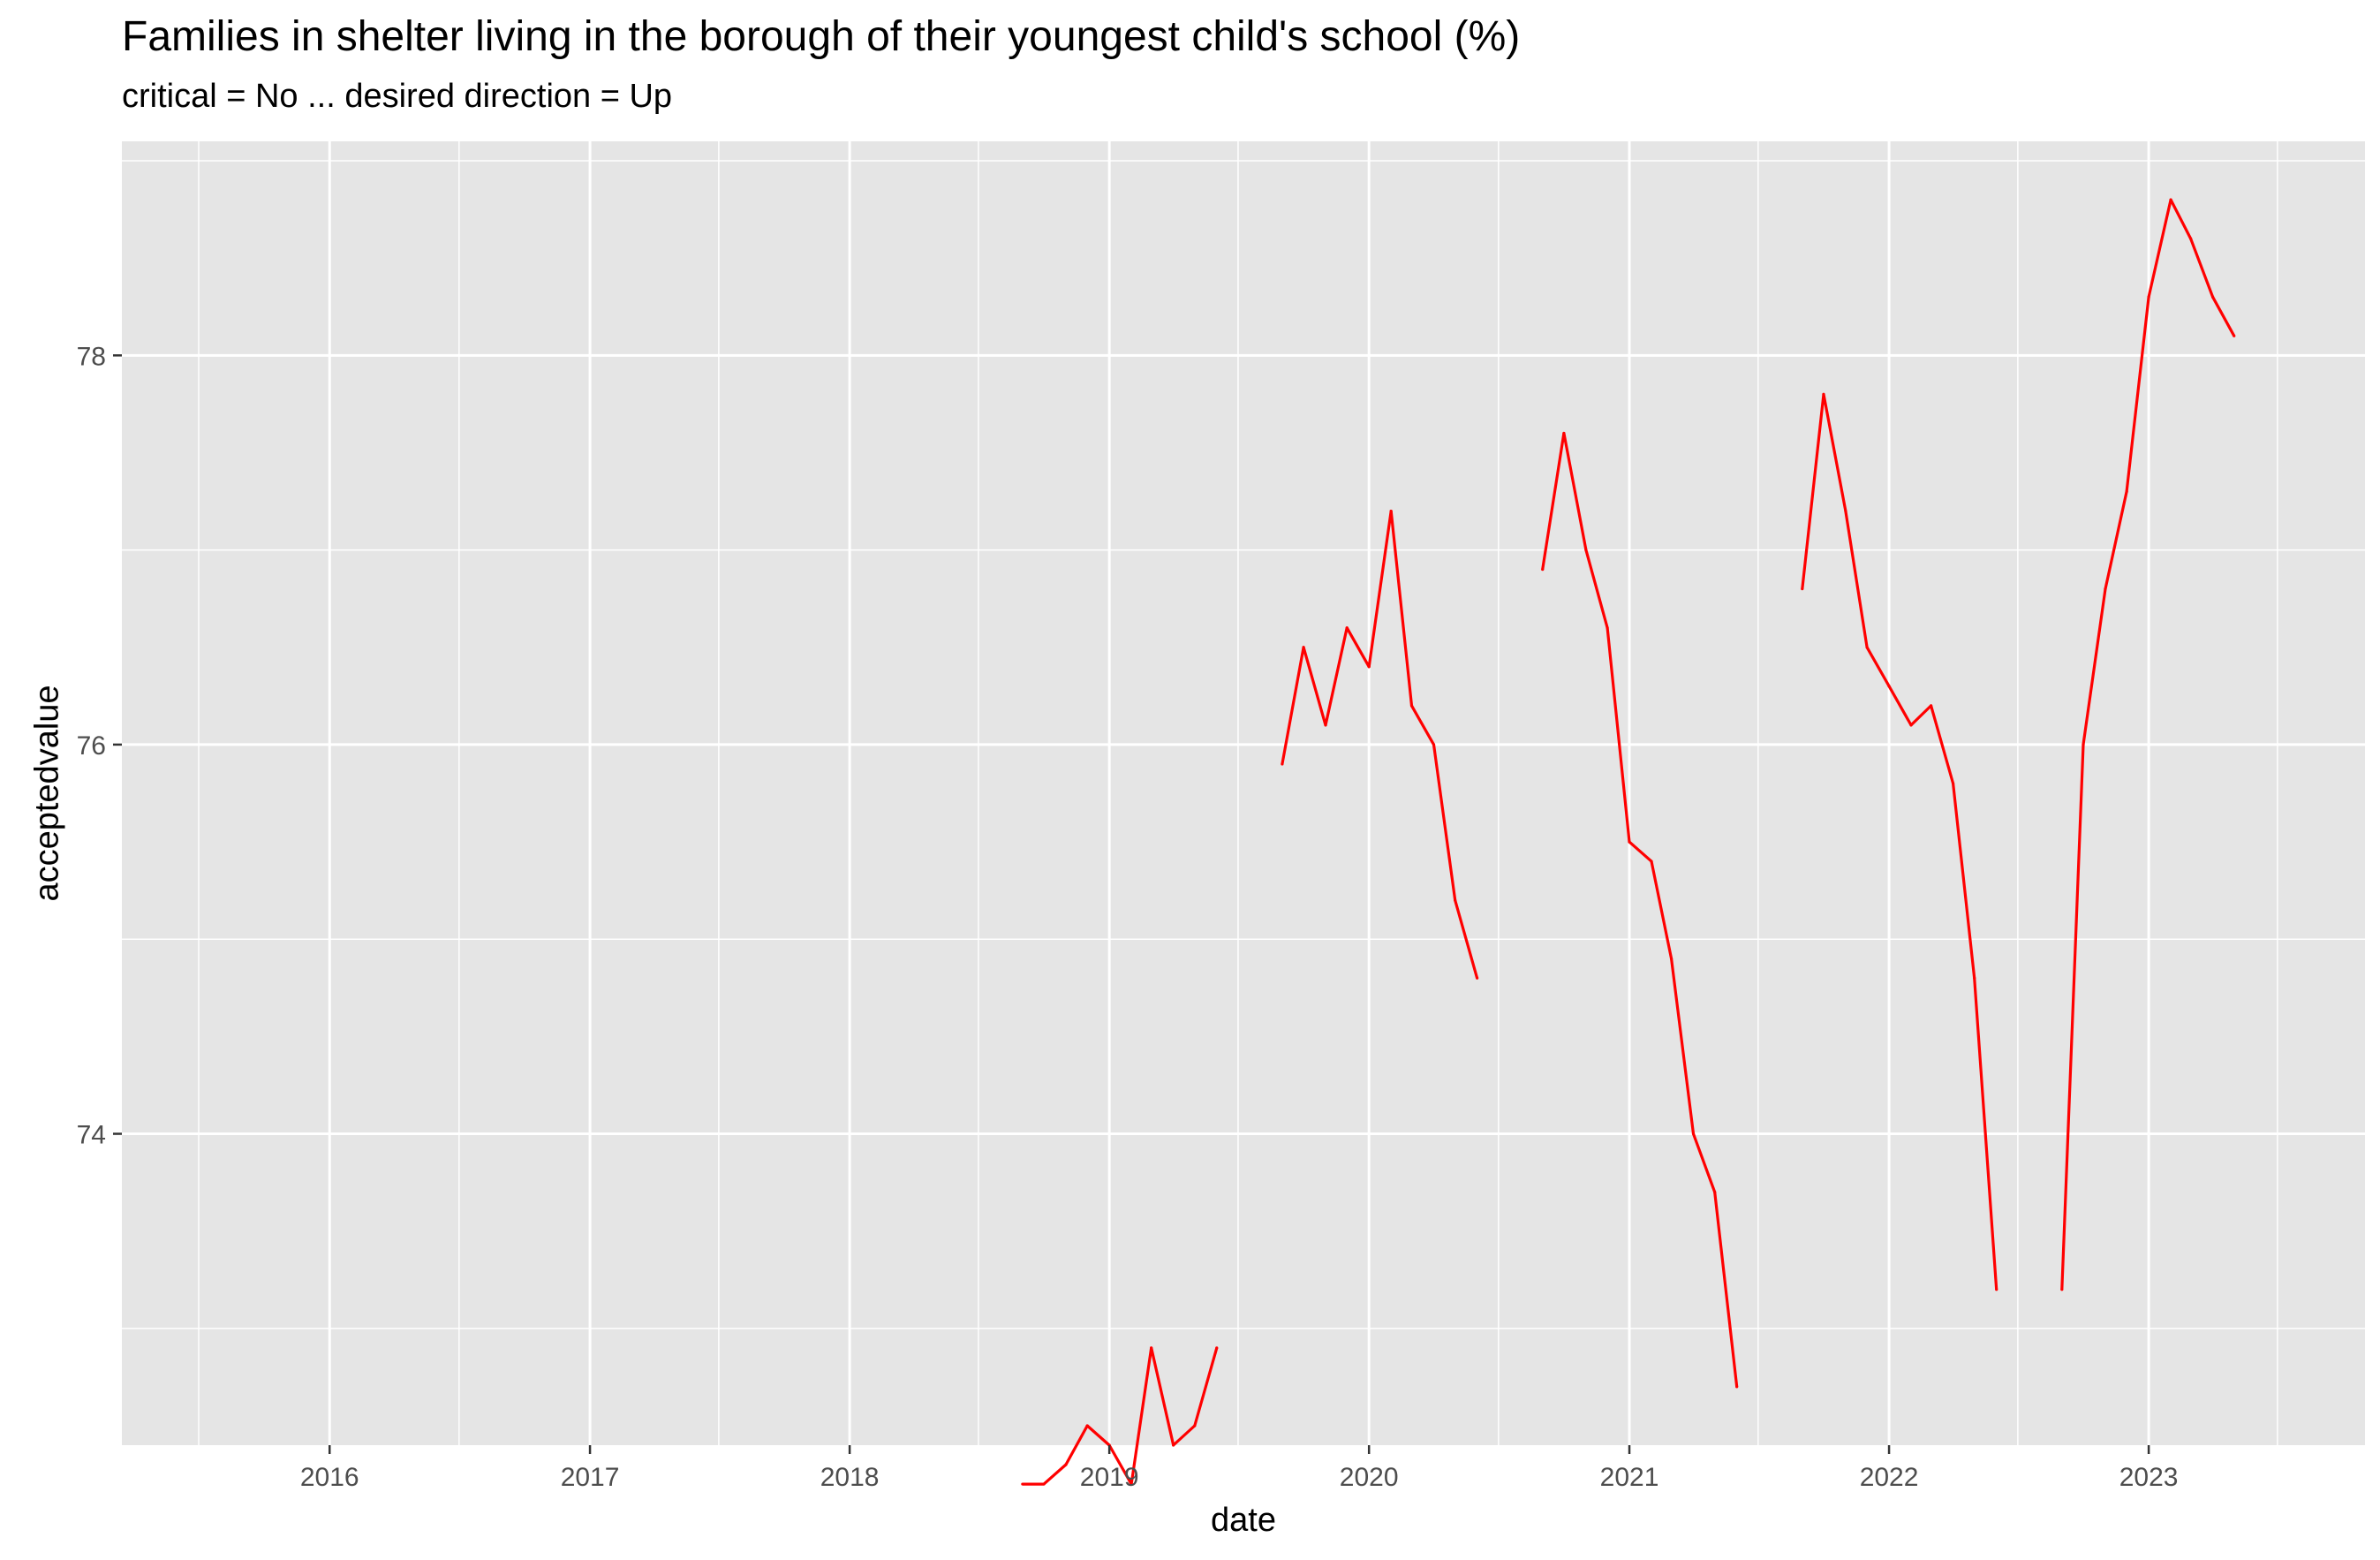  Describe the element at coordinates (590, 1477) in the screenshot. I see `x-tick-label: 2017` at that location.